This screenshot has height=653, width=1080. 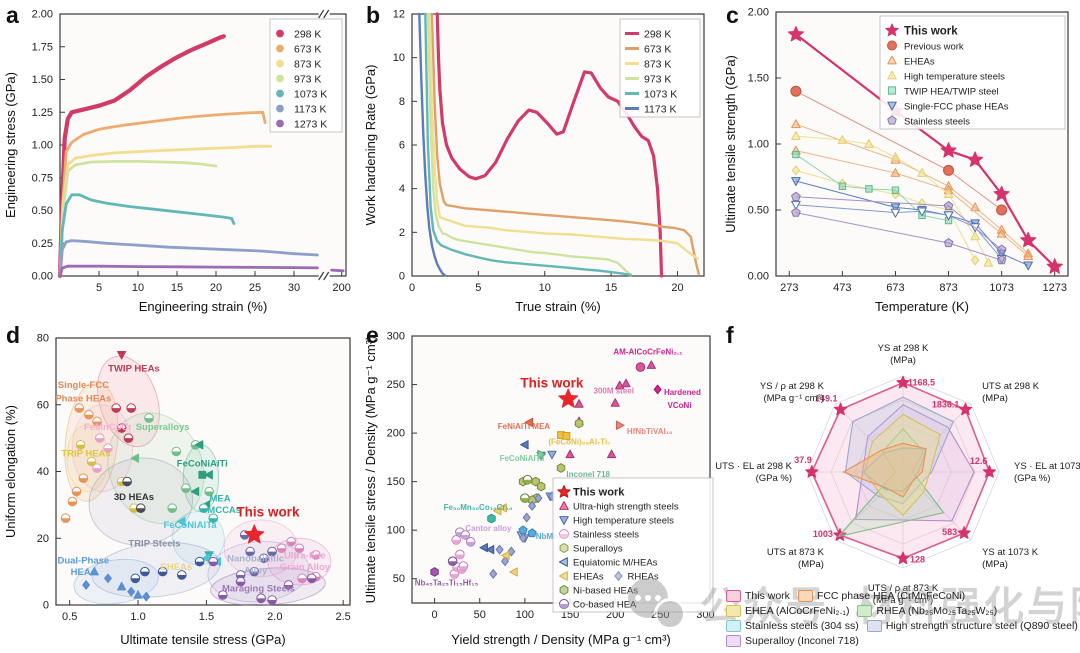 What do you see at coordinates (917, 559) in the screenshot?
I see `svg-text: 128` at bounding box center [917, 559].